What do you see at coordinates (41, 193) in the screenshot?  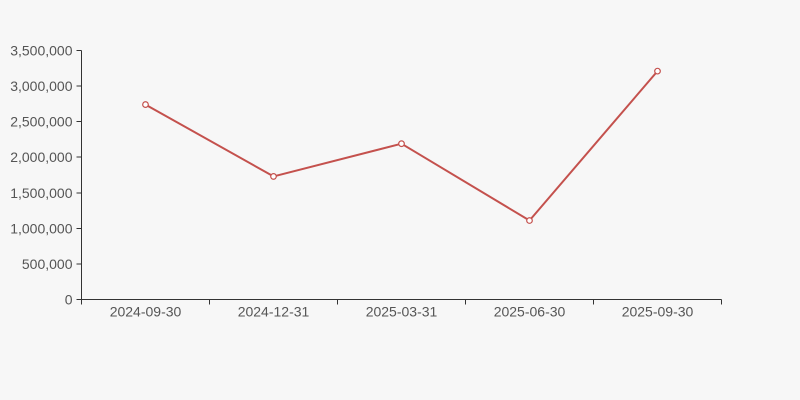 I see `y-axis-tick-label: 1,500,000` at bounding box center [41, 193].